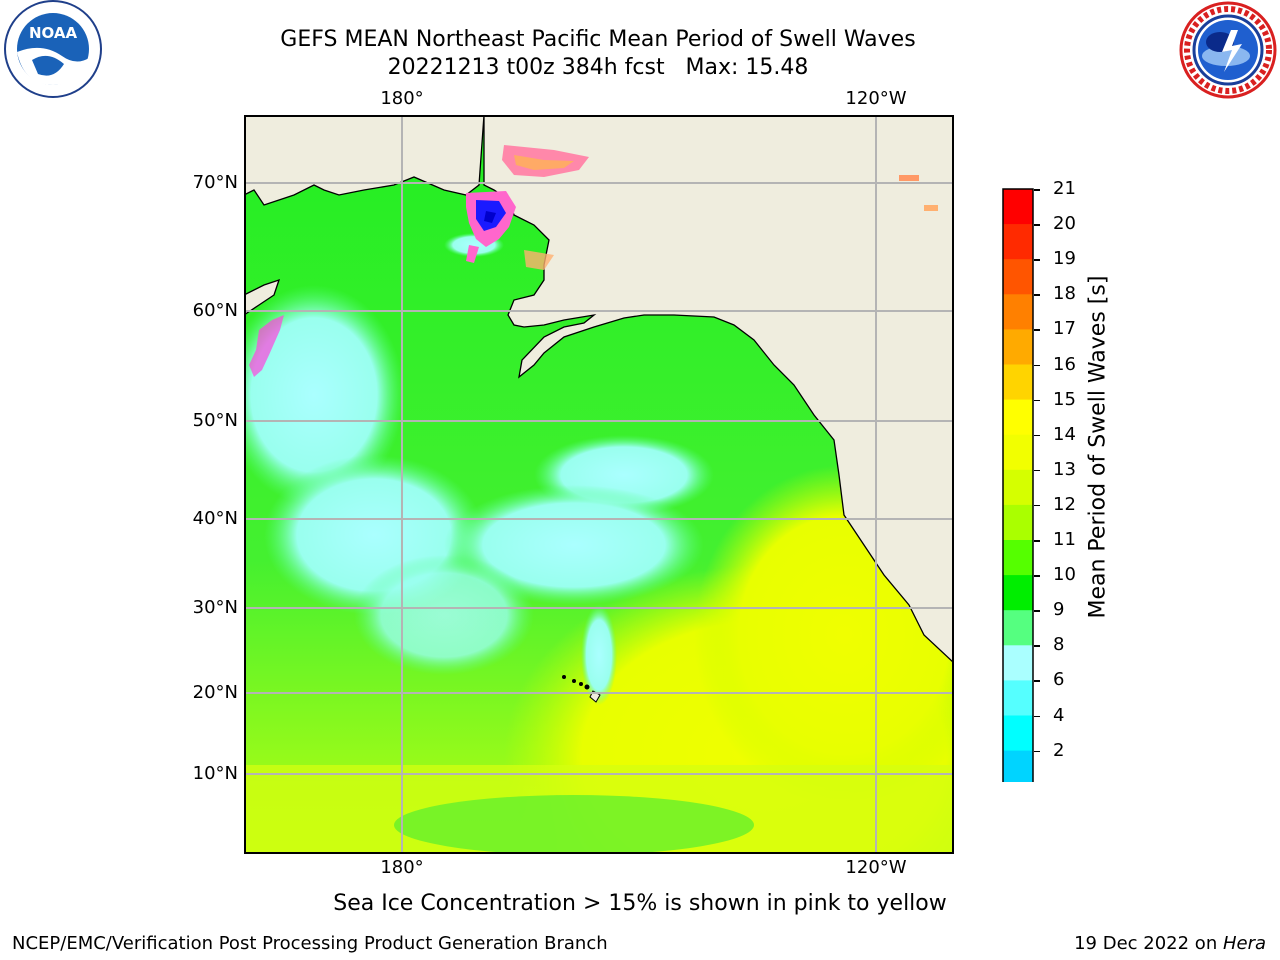 This screenshot has width=1280, height=960. I want to click on colorbar-tick-label: 14, so click(1064, 434).